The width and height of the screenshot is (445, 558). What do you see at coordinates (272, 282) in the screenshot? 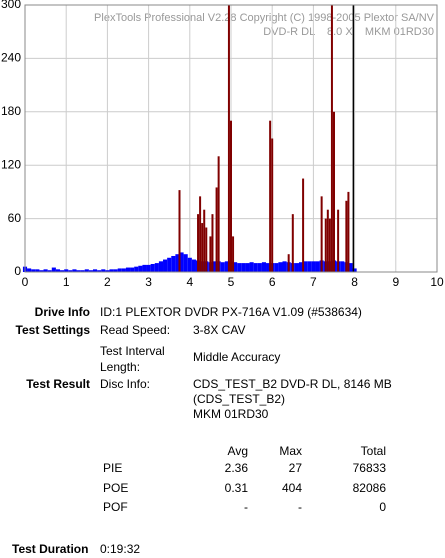
I see `x-tick-label: 6` at bounding box center [272, 282].